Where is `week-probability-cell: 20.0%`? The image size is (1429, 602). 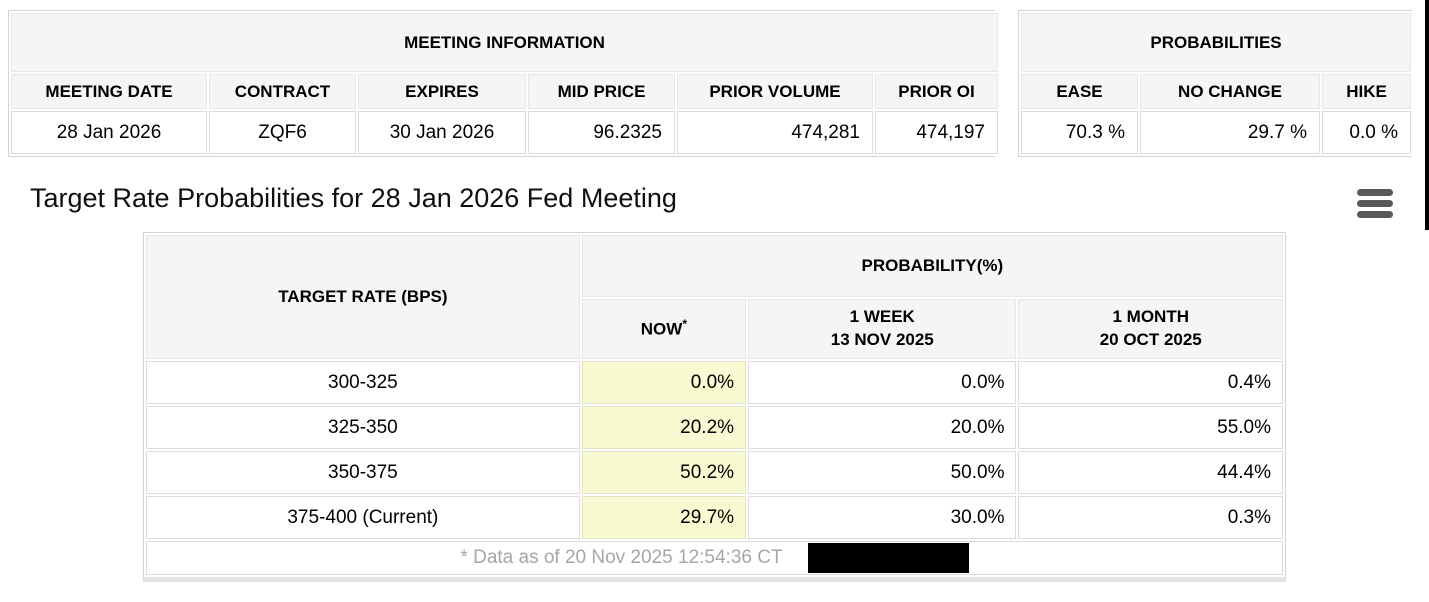
week-probability-cell: 20.0% is located at coordinates (882, 427).